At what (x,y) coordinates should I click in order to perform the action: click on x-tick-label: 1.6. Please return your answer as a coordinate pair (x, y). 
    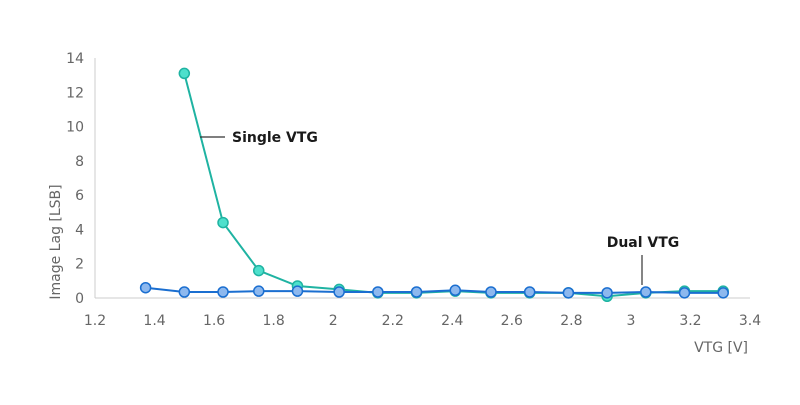
    Looking at the image, I should click on (214, 321).